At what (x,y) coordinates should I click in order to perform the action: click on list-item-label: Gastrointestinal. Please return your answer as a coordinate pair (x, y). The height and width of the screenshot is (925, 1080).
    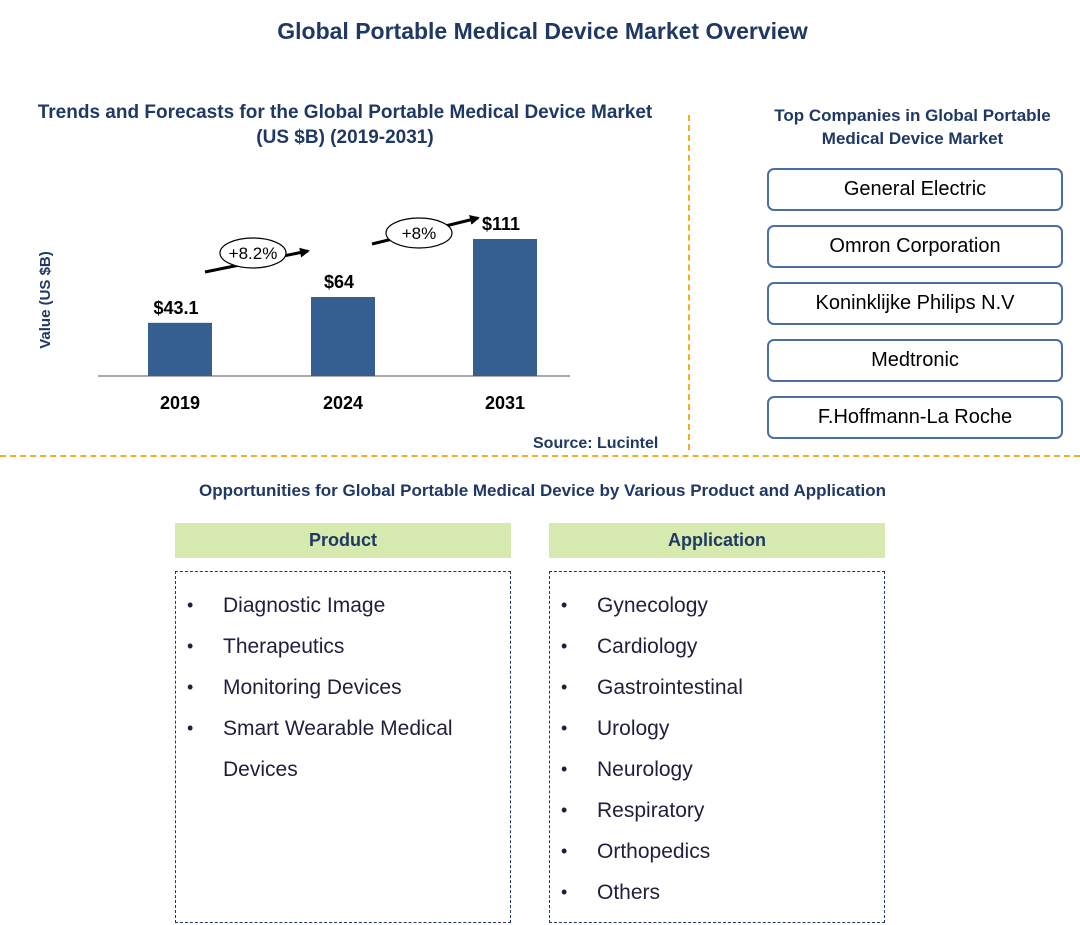
    Looking at the image, I should click on (670, 687).